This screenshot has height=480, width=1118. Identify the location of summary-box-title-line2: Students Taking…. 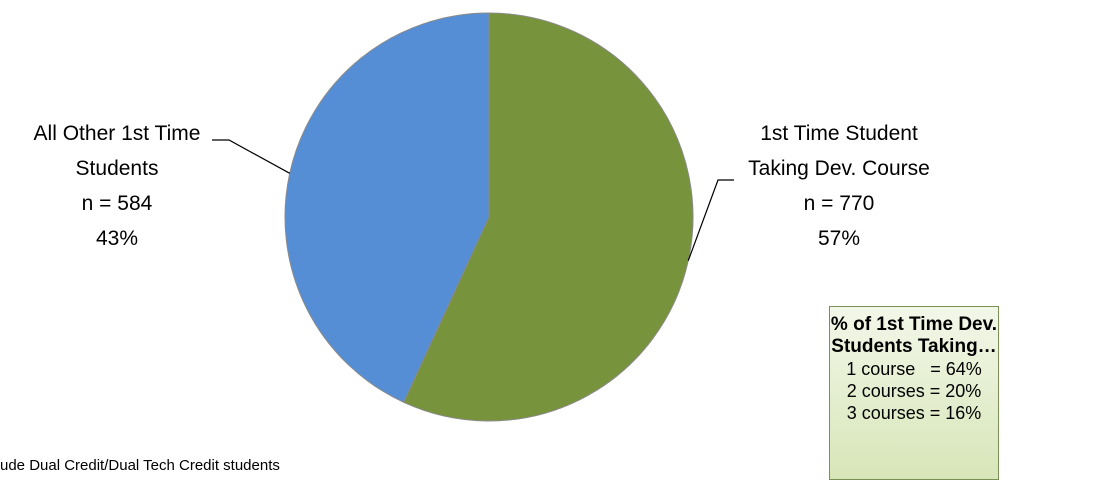
(914, 346).